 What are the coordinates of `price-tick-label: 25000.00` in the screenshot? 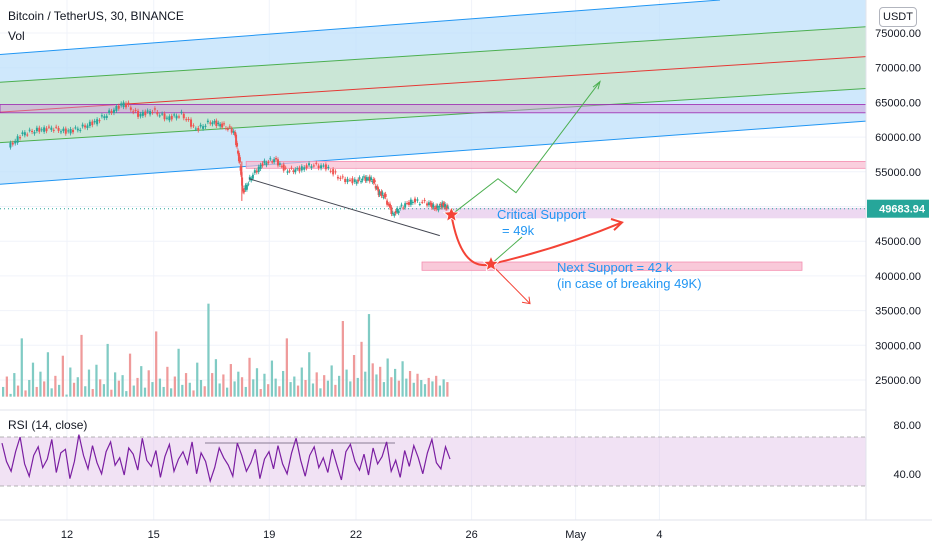 It's located at (898, 381).